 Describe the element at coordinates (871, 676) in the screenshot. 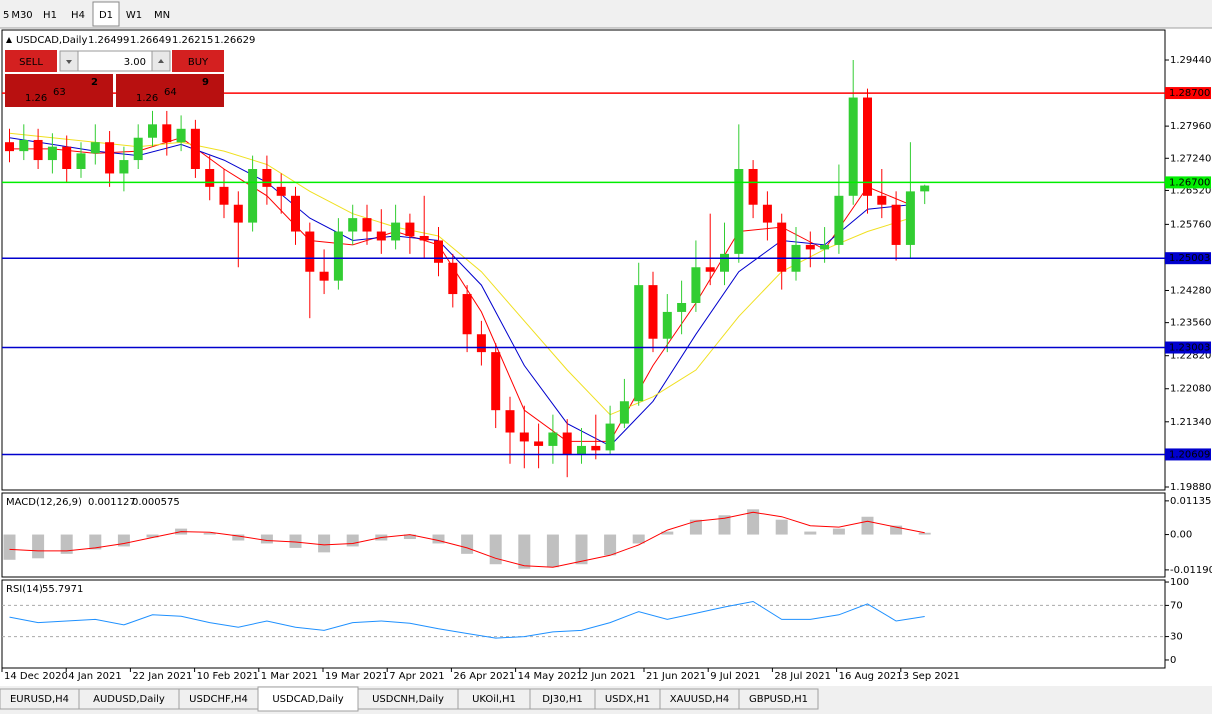

I see `x-tick-label: 16 Aug 2021` at that location.